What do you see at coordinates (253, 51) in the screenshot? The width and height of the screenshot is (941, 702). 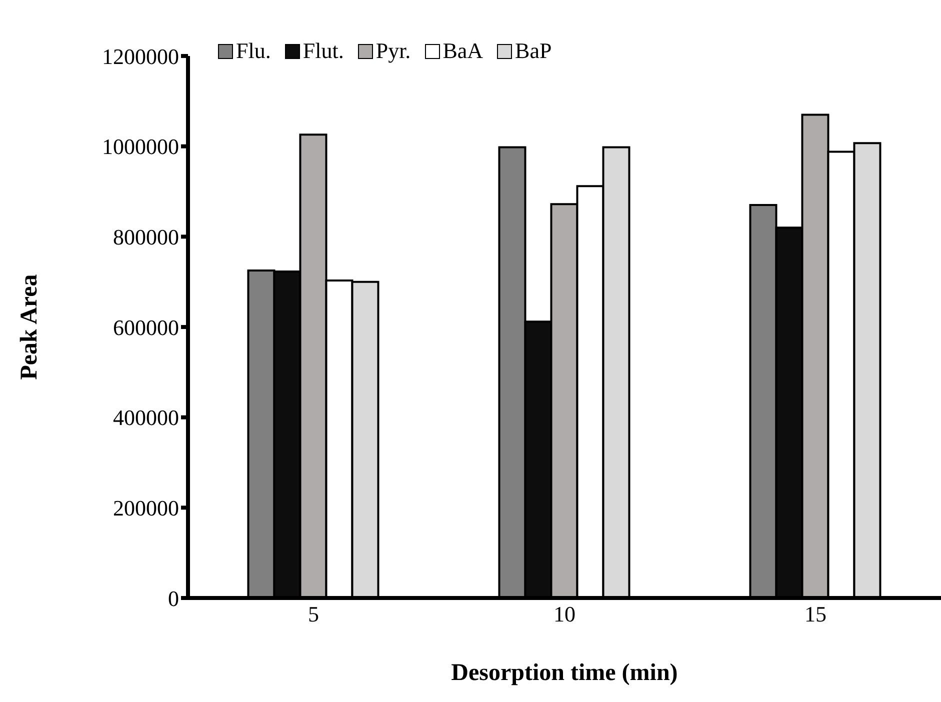 I see `legend-label: Flu.` at bounding box center [253, 51].